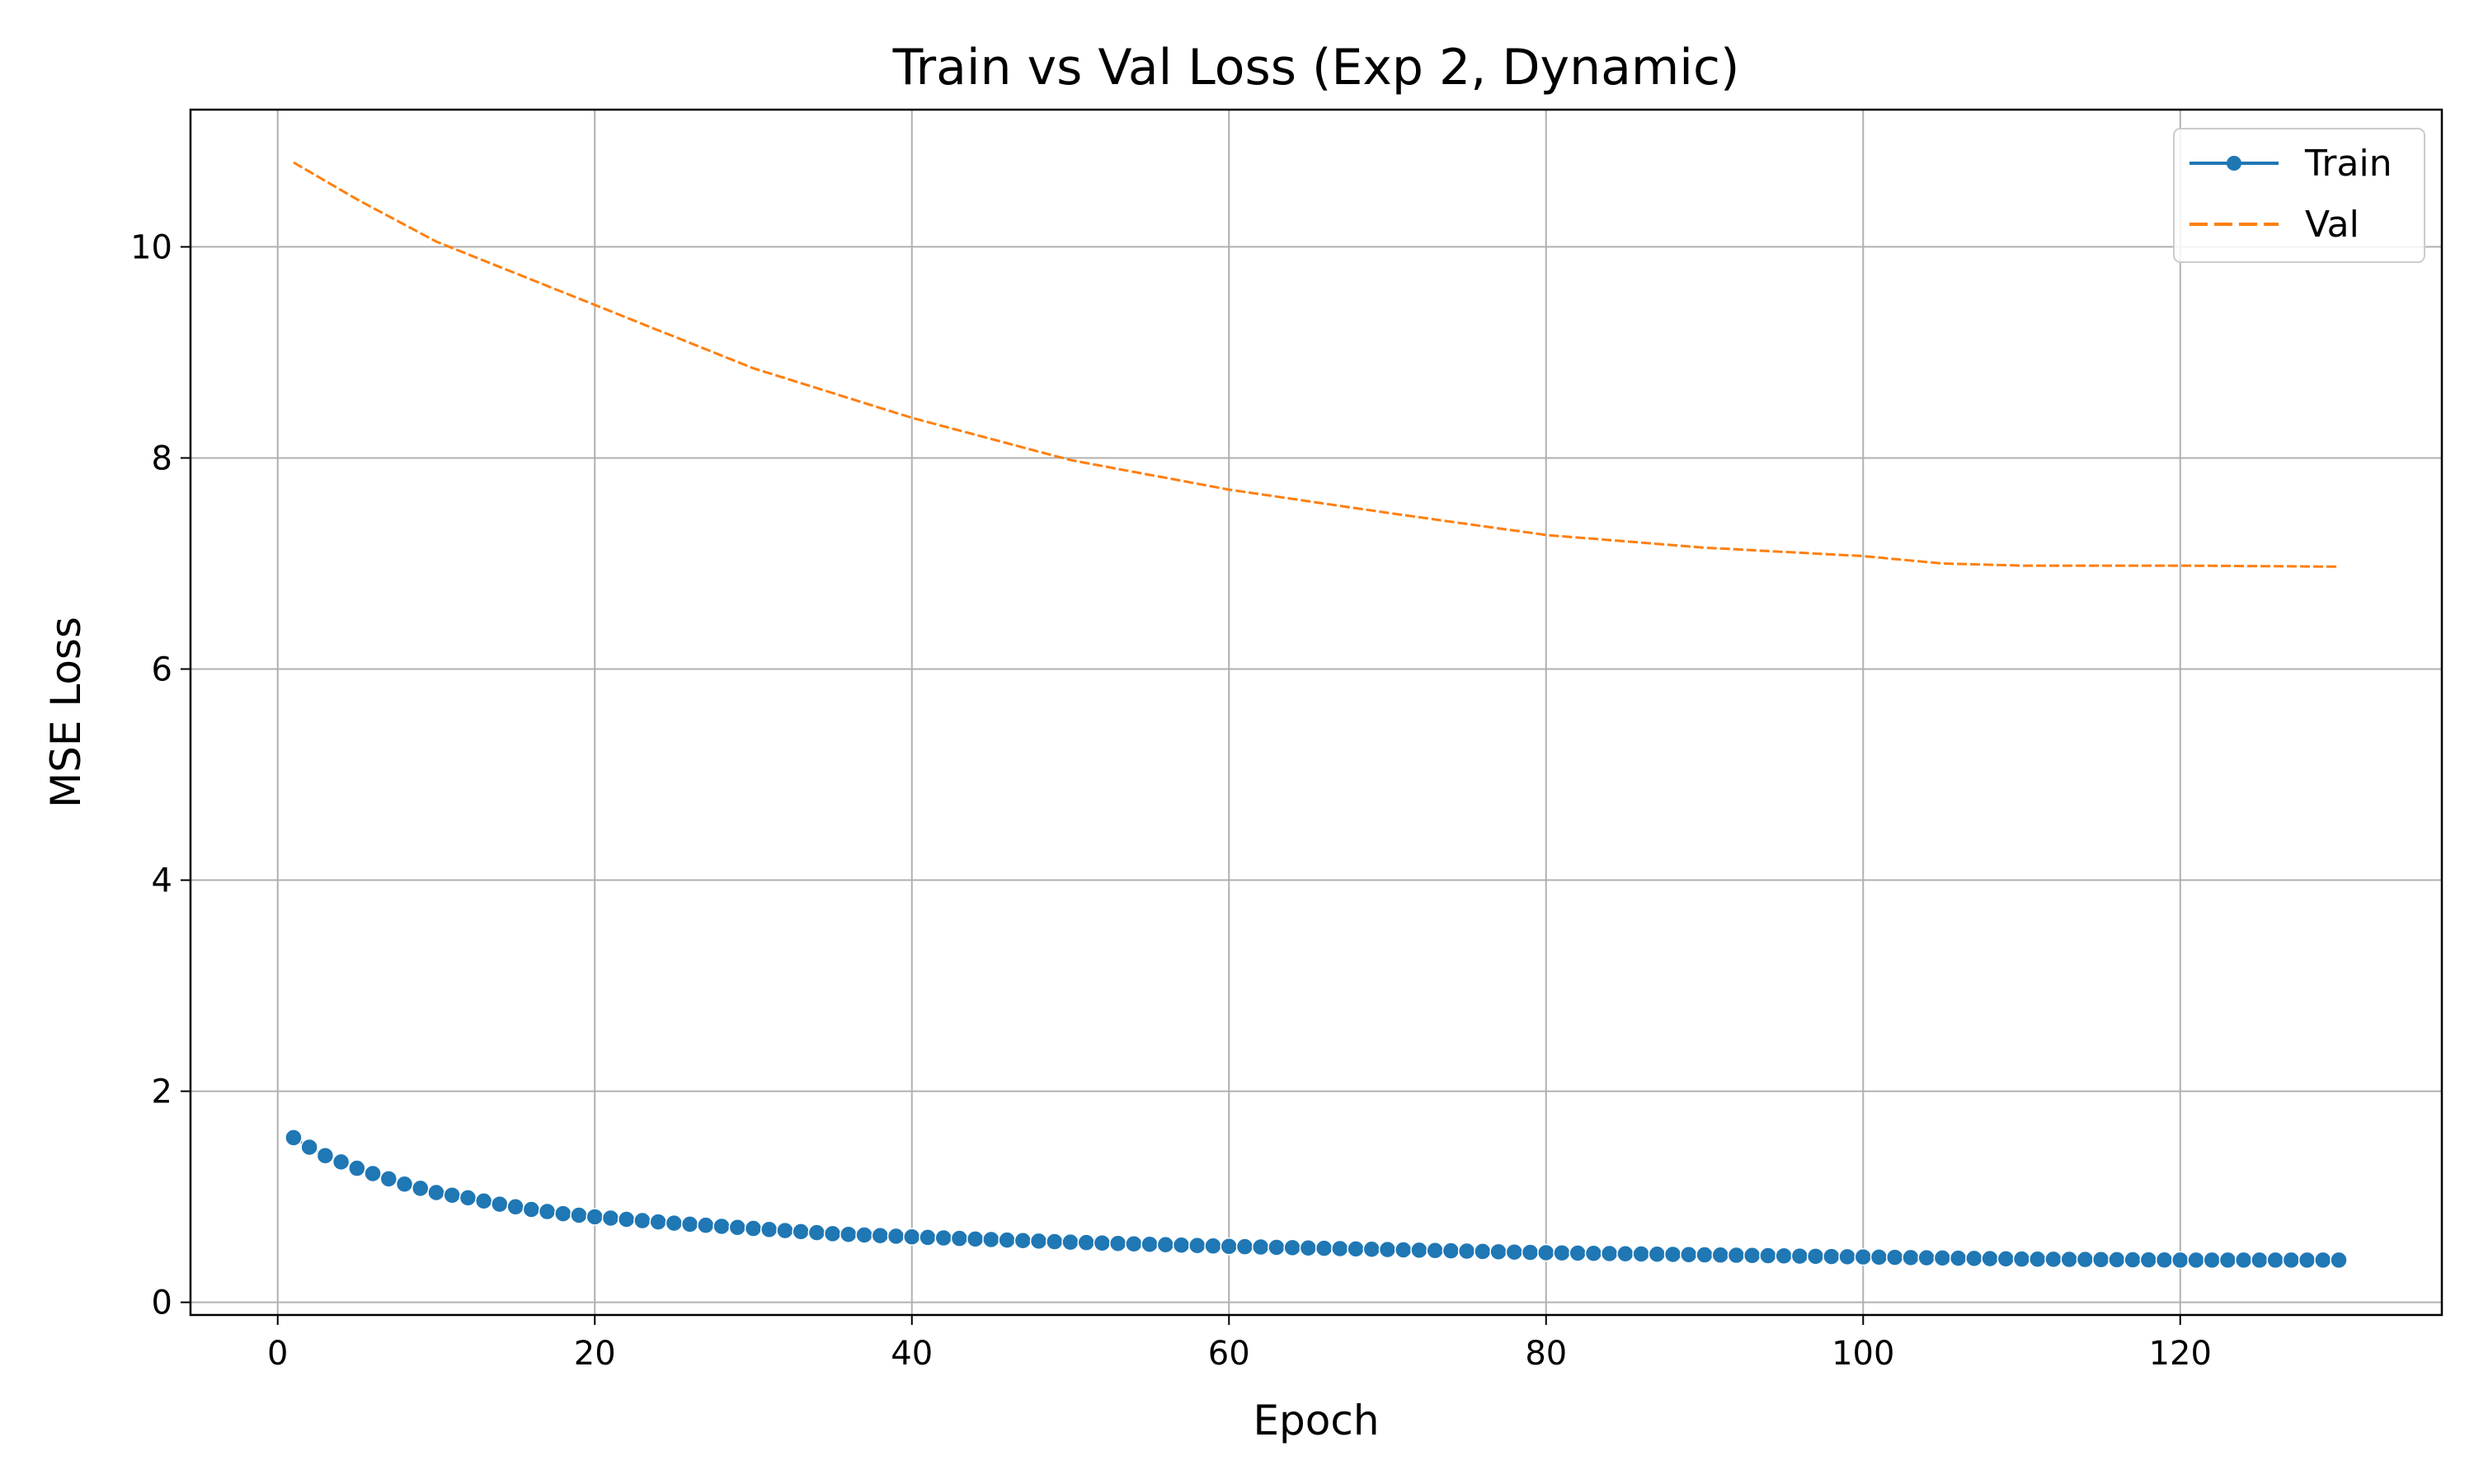 This screenshot has width=2474, height=1484. I want to click on y-tick-label: 6, so click(162, 670).